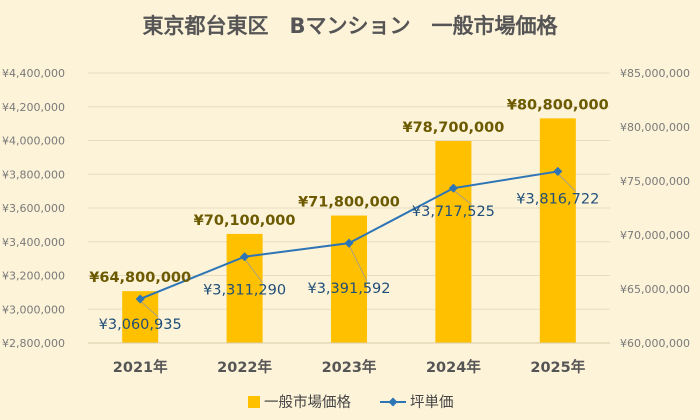 This screenshot has width=700, height=420. I want to click on left-tick-label: ¥3,200,000, so click(33, 276).